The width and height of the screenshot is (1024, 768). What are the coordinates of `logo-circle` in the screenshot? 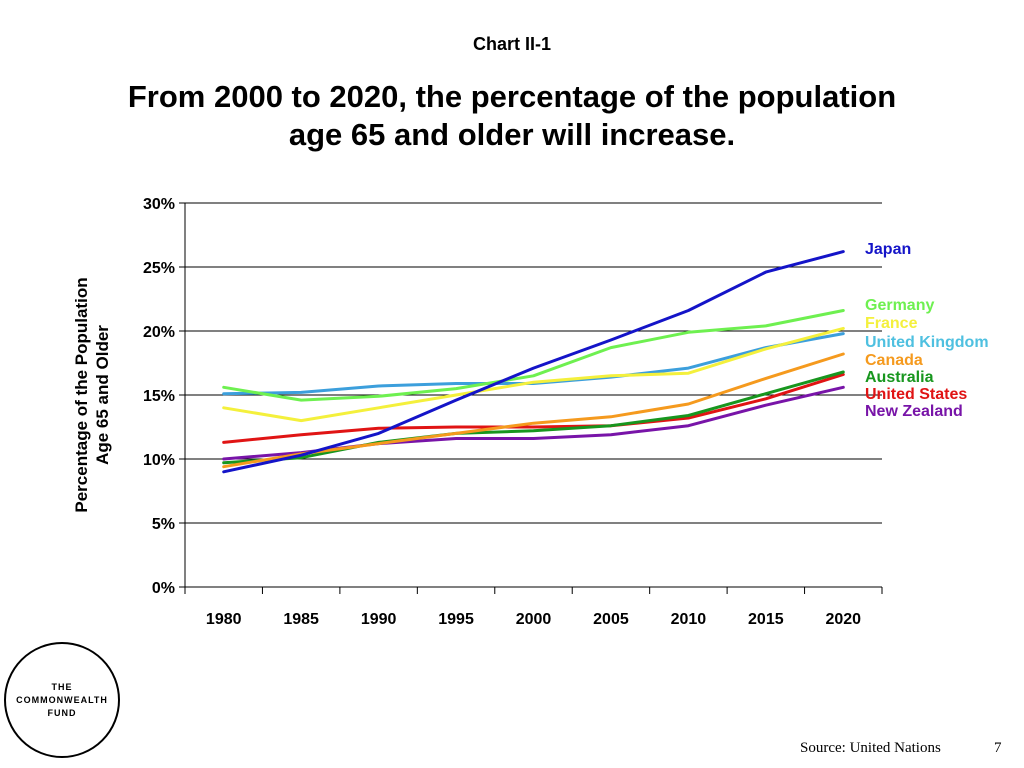 It's located at (62, 700).